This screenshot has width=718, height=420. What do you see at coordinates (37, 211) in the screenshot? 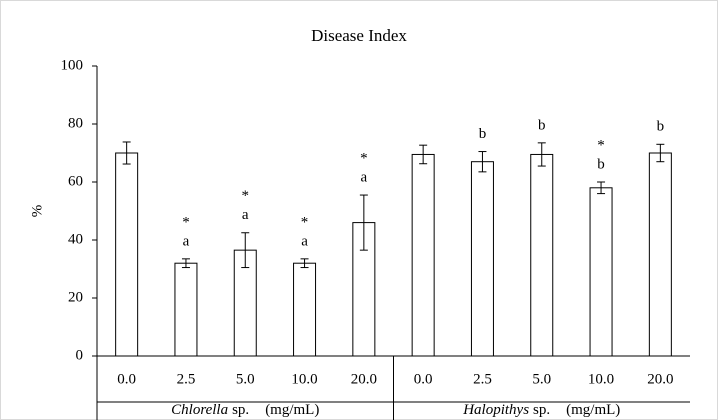
I see `y-axis-label: %` at bounding box center [37, 211].